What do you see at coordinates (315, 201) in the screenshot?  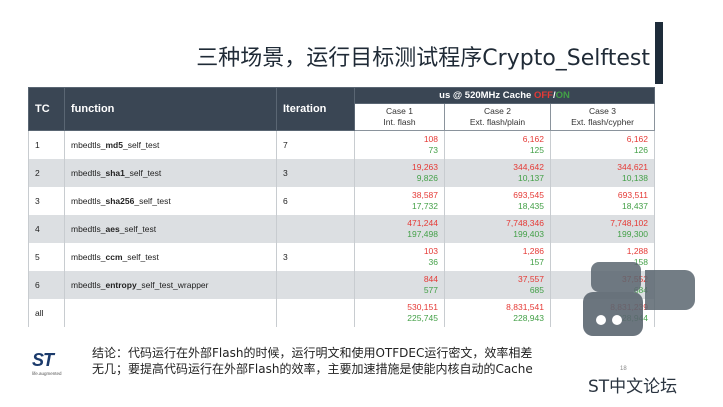 I see `iteration-cell: 6` at bounding box center [315, 201].